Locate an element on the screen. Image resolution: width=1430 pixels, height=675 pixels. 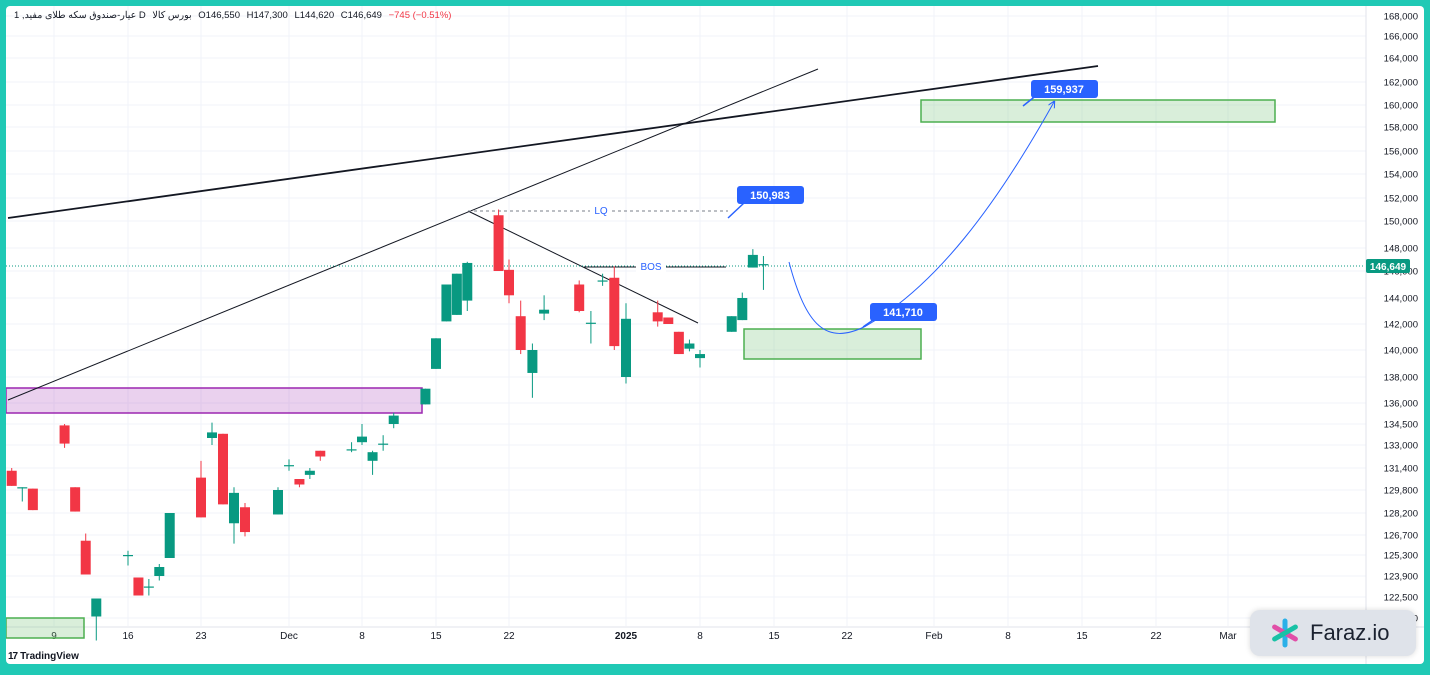
open-value: O146,550 is located at coordinates (219, 15).